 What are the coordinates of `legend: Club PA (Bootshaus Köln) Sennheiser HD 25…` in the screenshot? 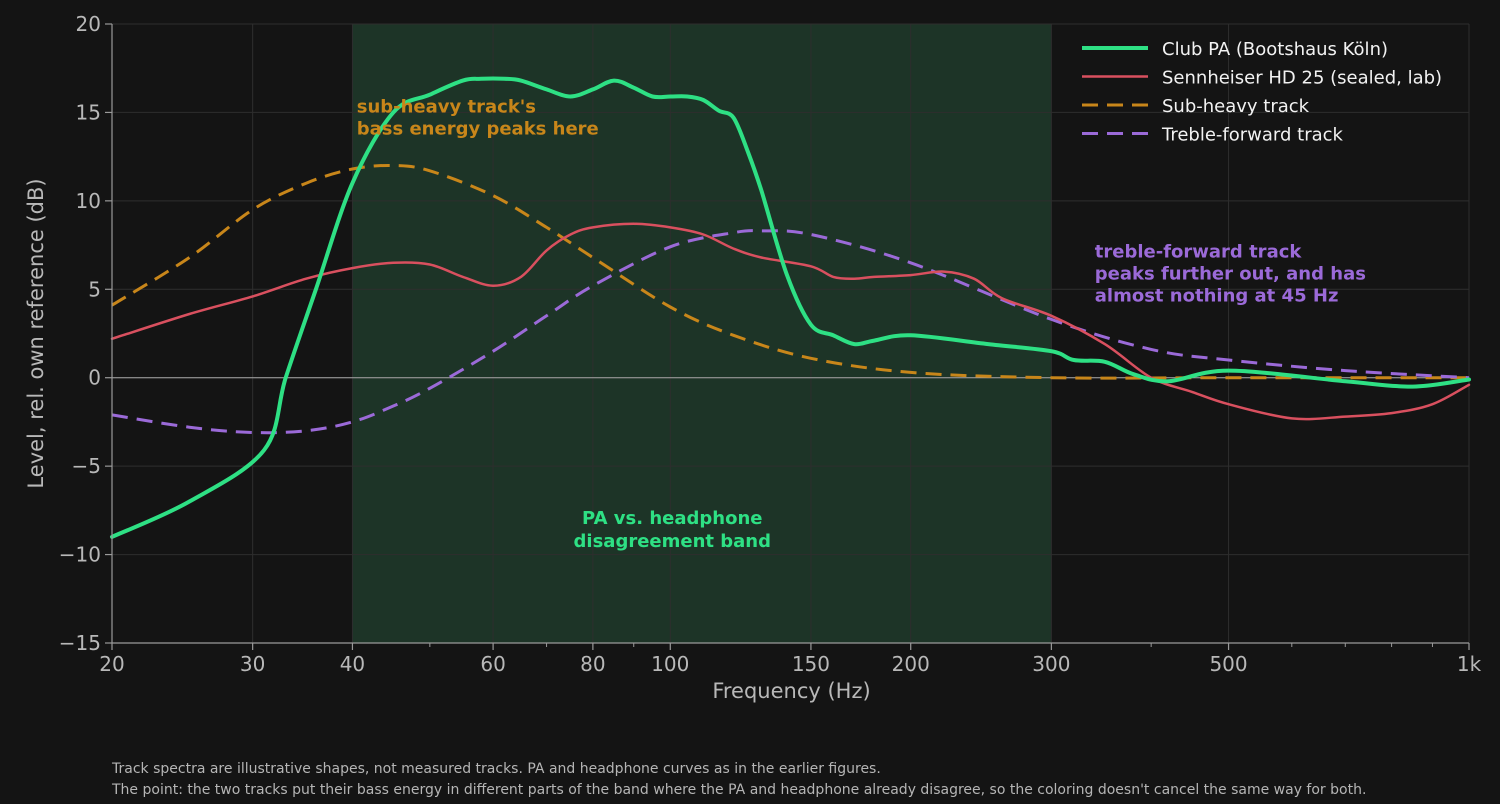 It's located at (1262, 92).